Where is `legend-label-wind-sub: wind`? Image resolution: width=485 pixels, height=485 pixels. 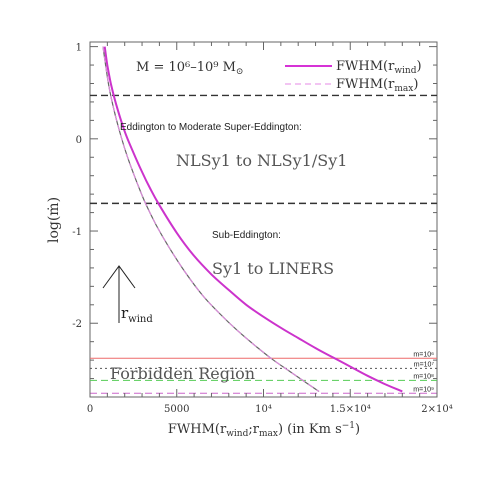
legend-label-wind-sub: wind is located at coordinates (405, 71).